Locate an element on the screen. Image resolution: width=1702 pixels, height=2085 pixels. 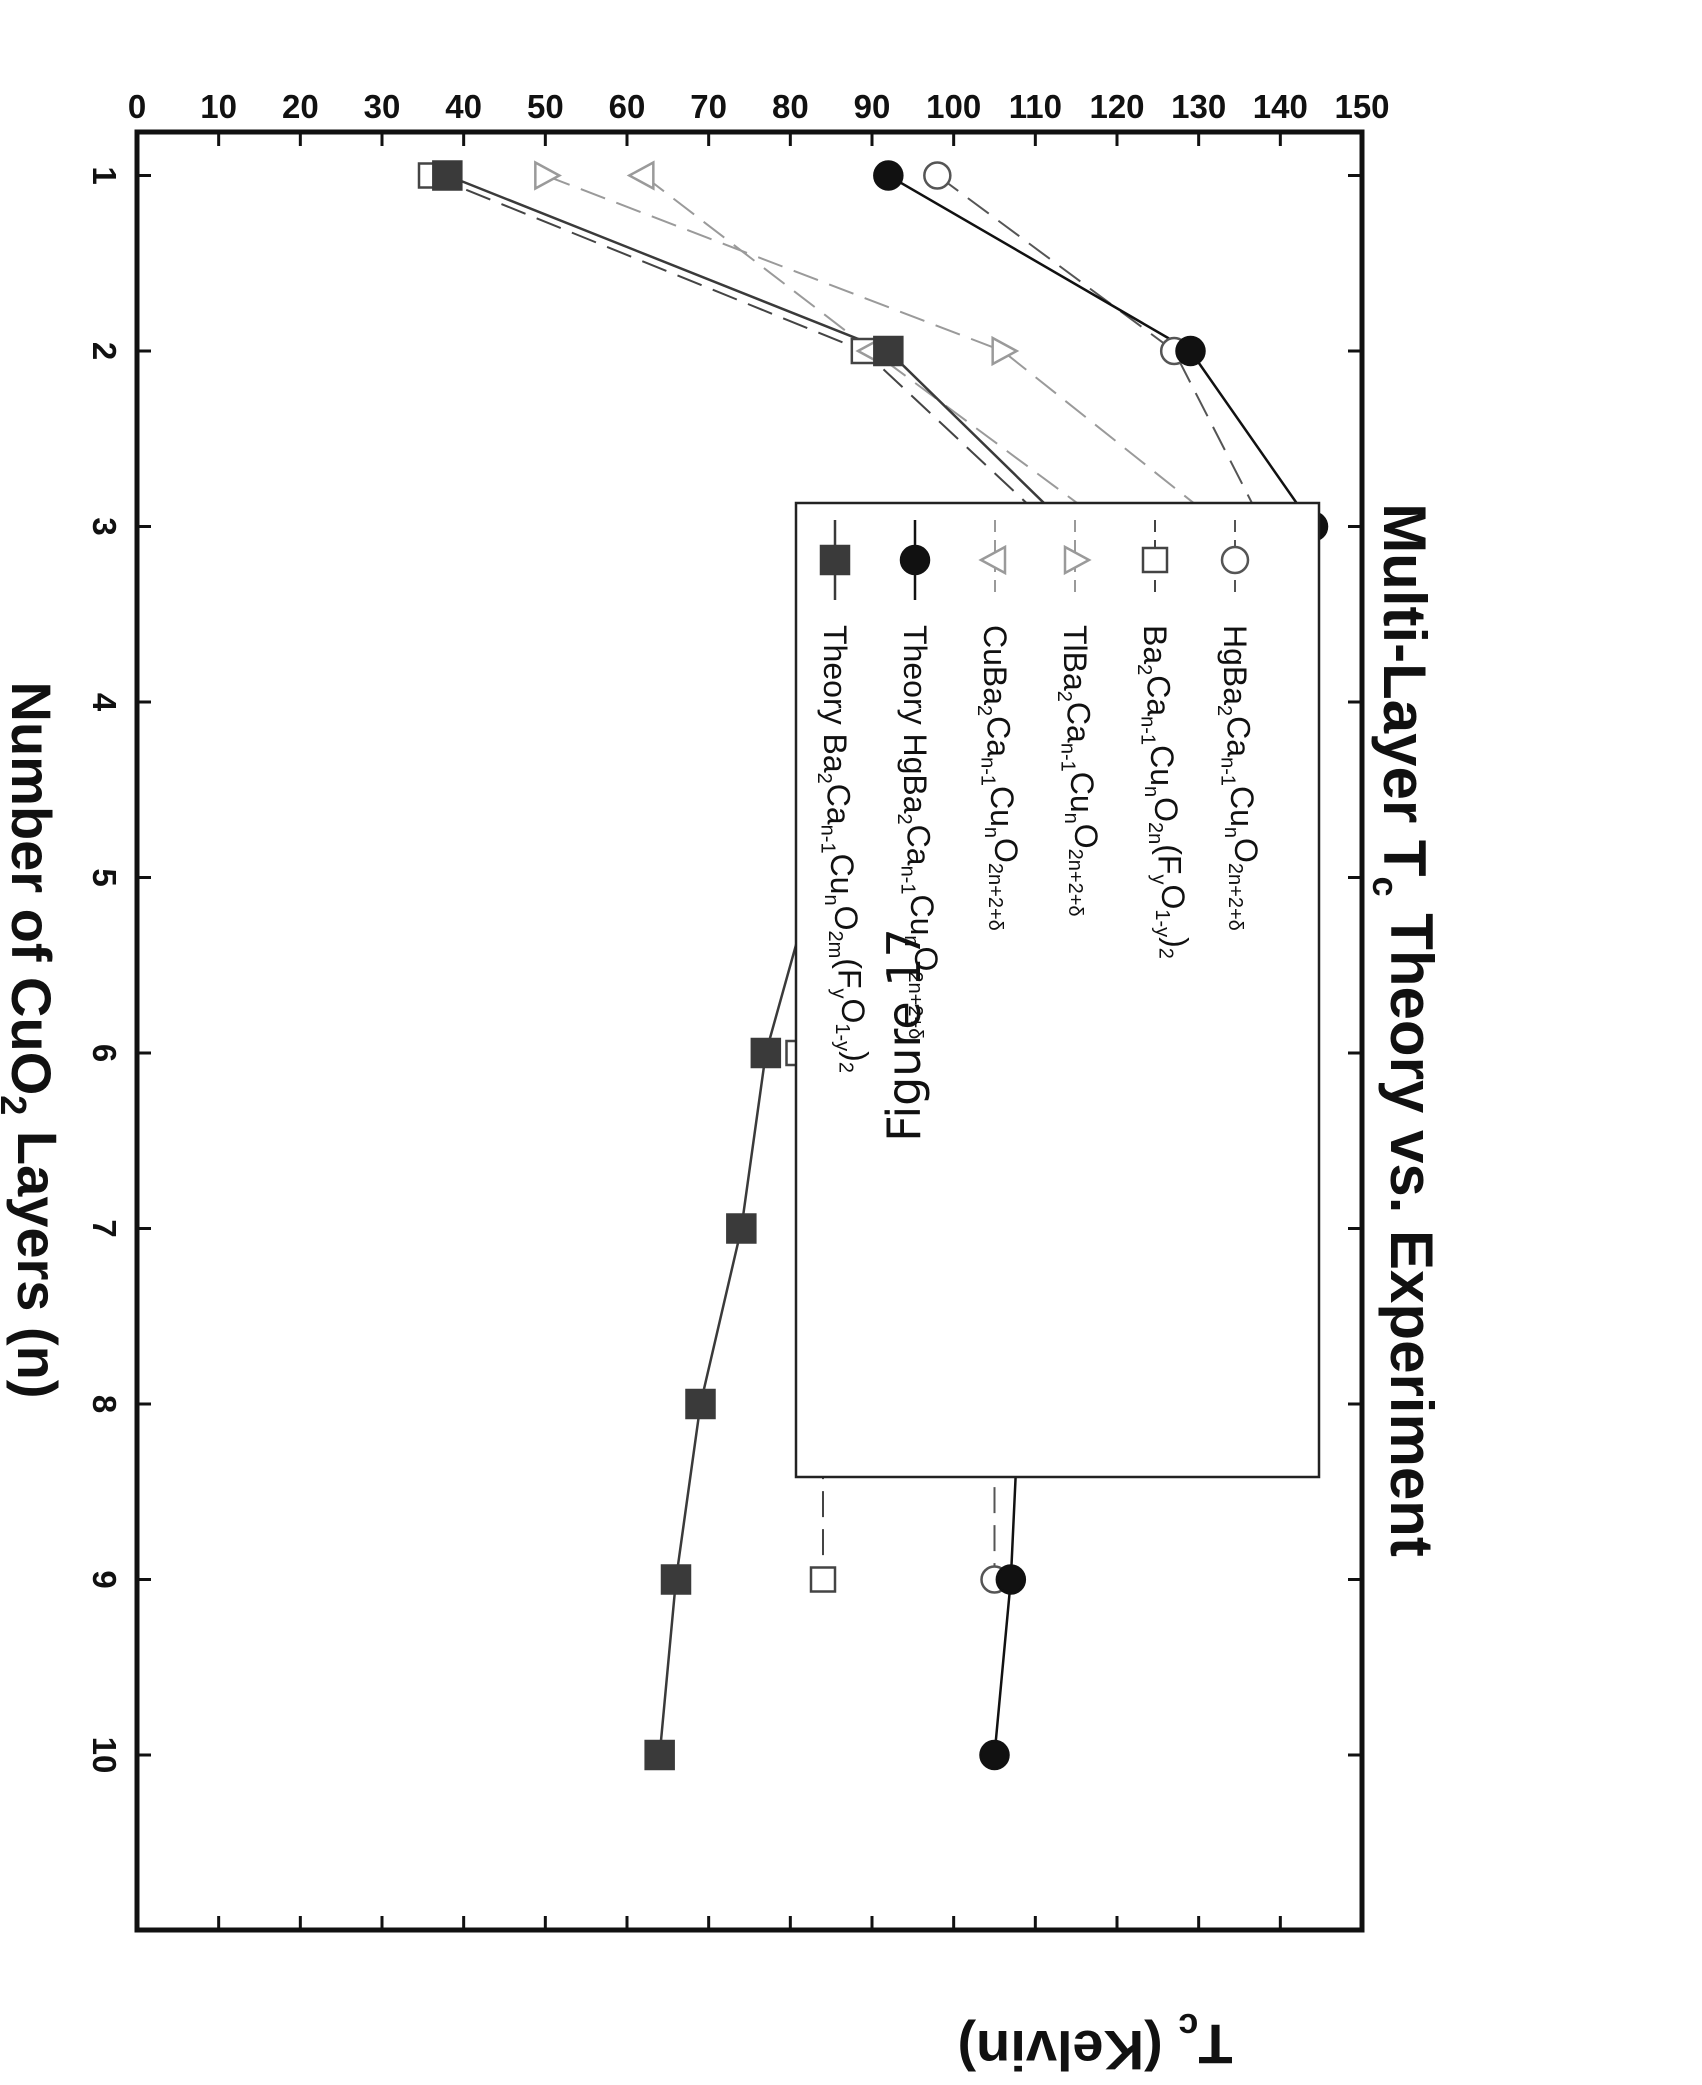
y-tick-label: 60 is located at coordinates (627, 106).